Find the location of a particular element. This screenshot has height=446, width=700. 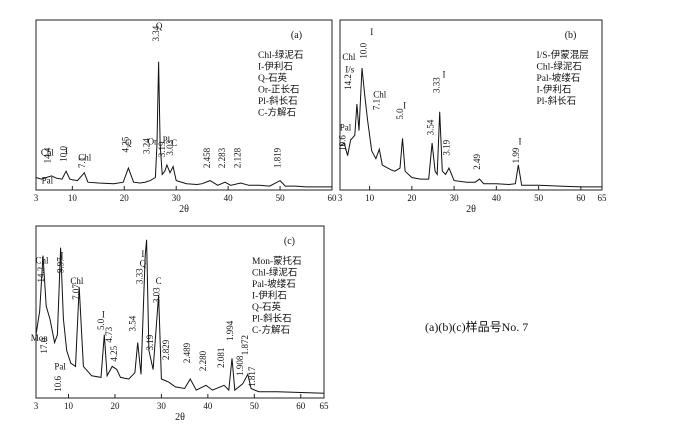

peak-label: 4.73 is located at coordinates (109, 334).